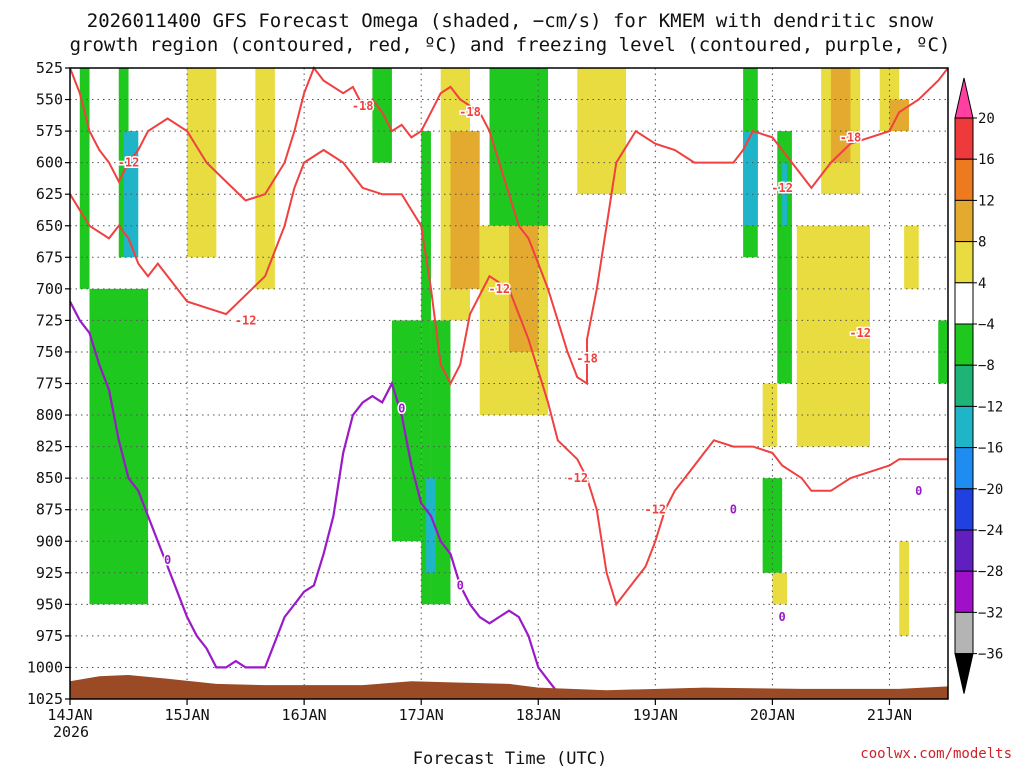  What do you see at coordinates (49, 447) in the screenshot?
I see `y-tick-label-12: 825` at bounding box center [49, 447].